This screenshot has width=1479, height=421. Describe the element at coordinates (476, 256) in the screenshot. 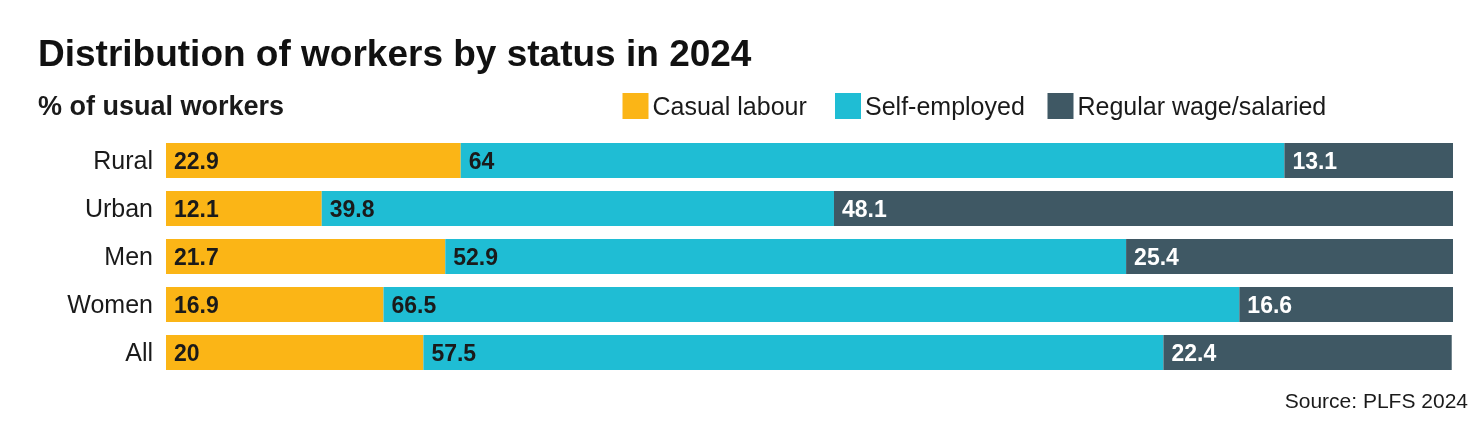

I see `data-label: 52.9` at that location.